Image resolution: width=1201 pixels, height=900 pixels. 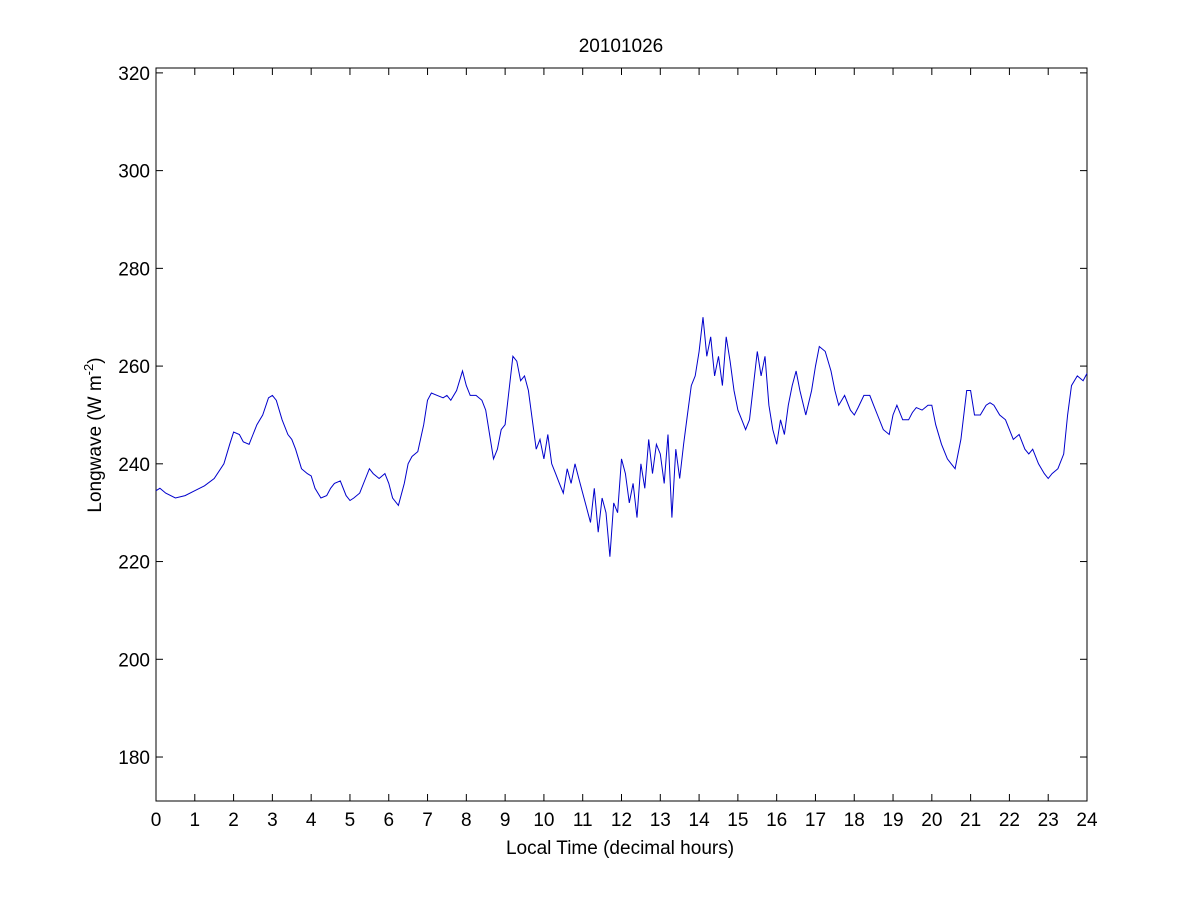 What do you see at coordinates (466, 820) in the screenshot?
I see `x-tick-label: 8` at bounding box center [466, 820].